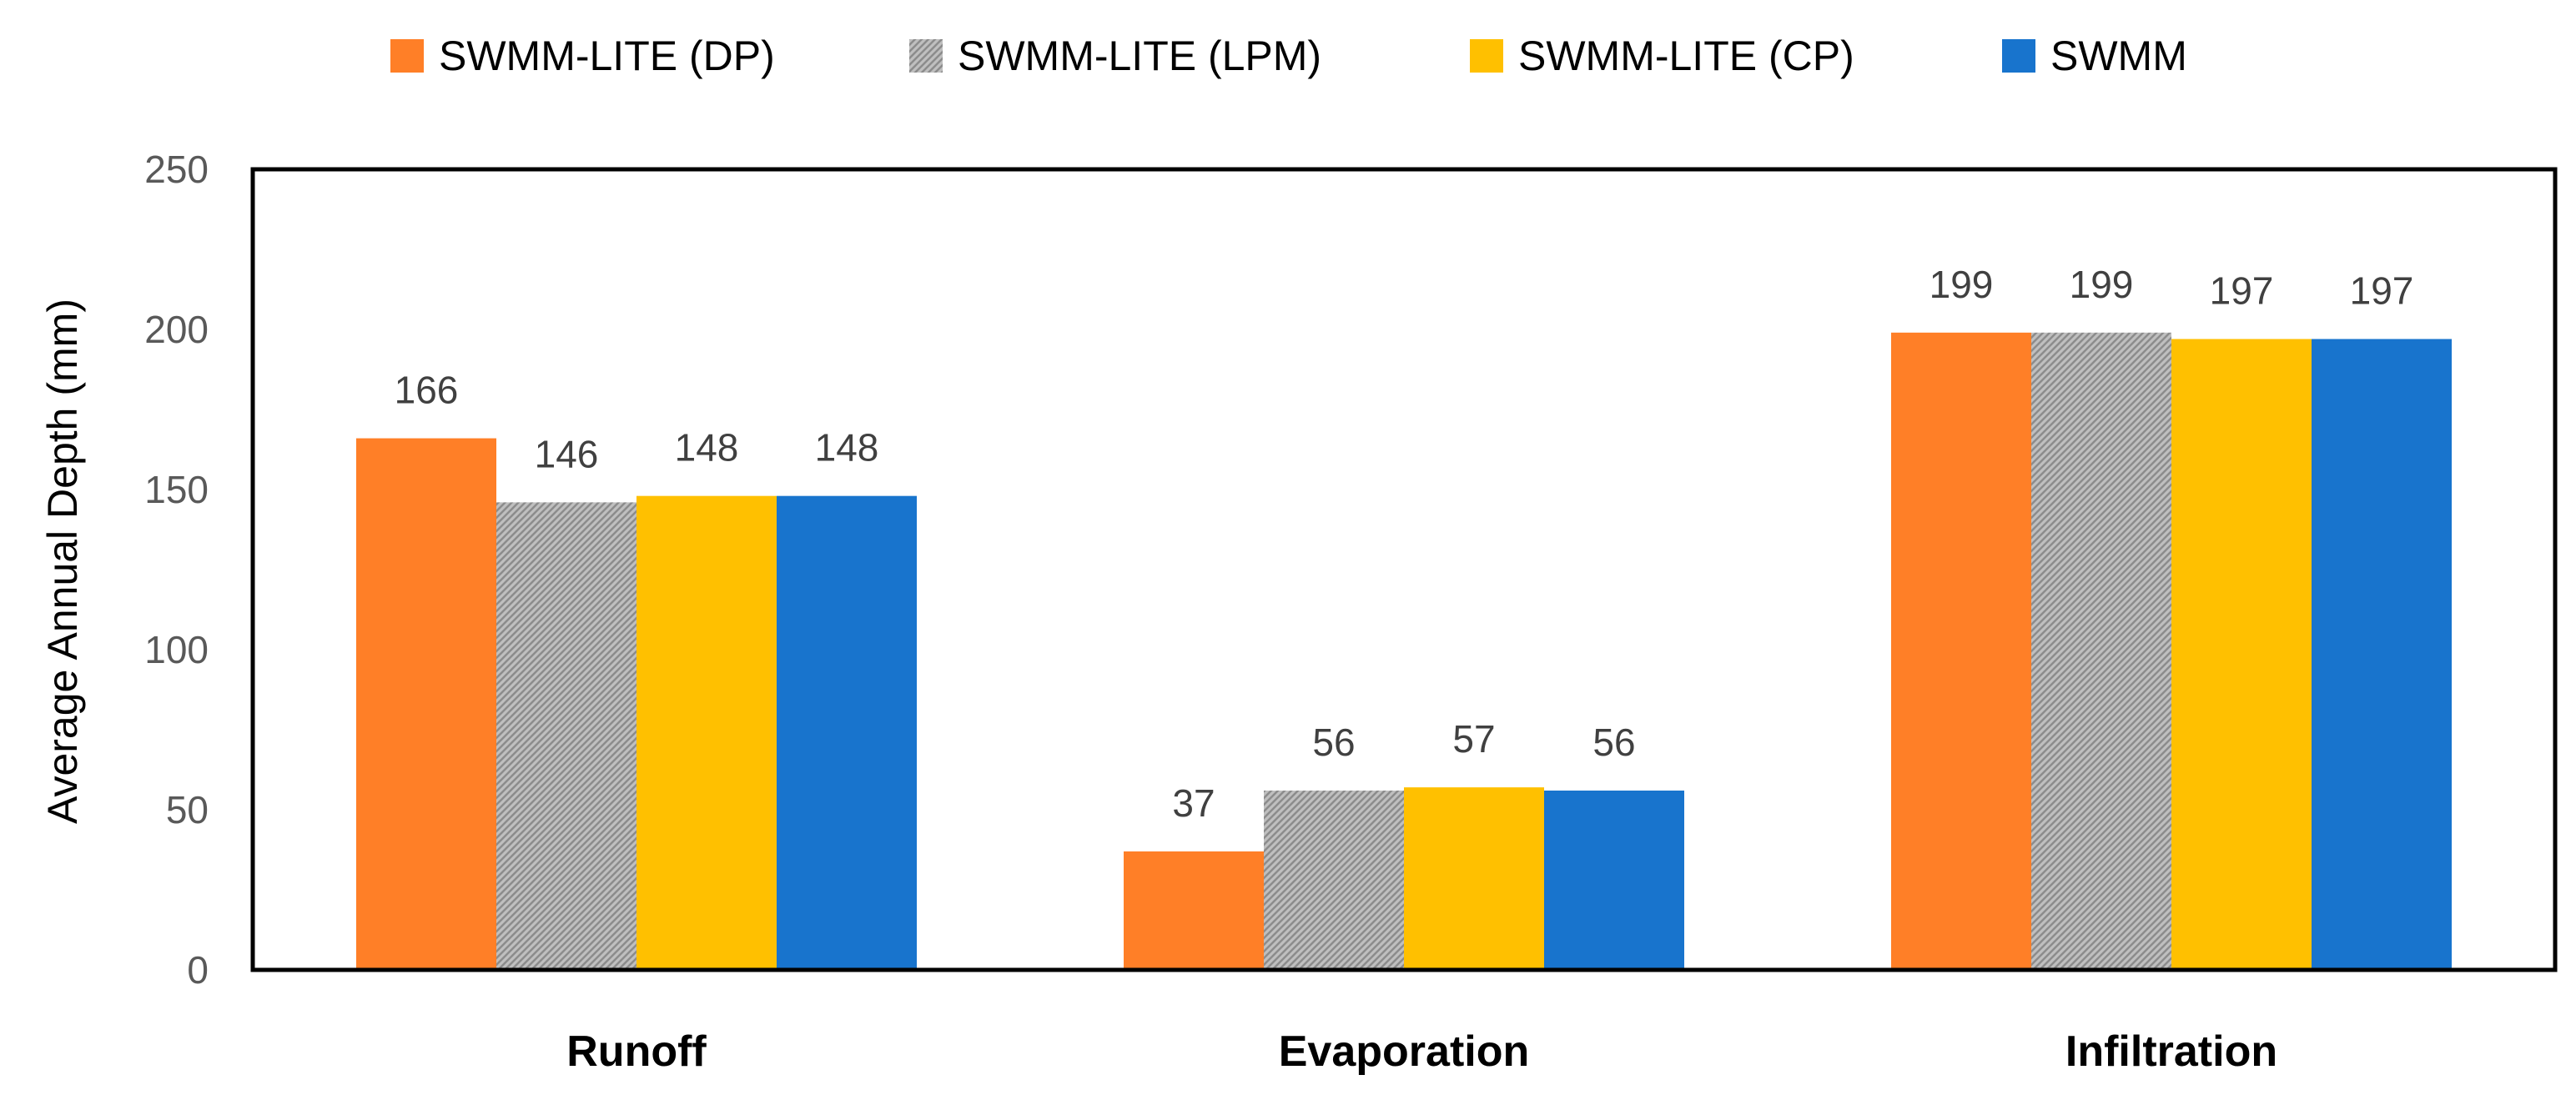  I want to click on x-category-label-evaporation: Evaporation, so click(1404, 1051).